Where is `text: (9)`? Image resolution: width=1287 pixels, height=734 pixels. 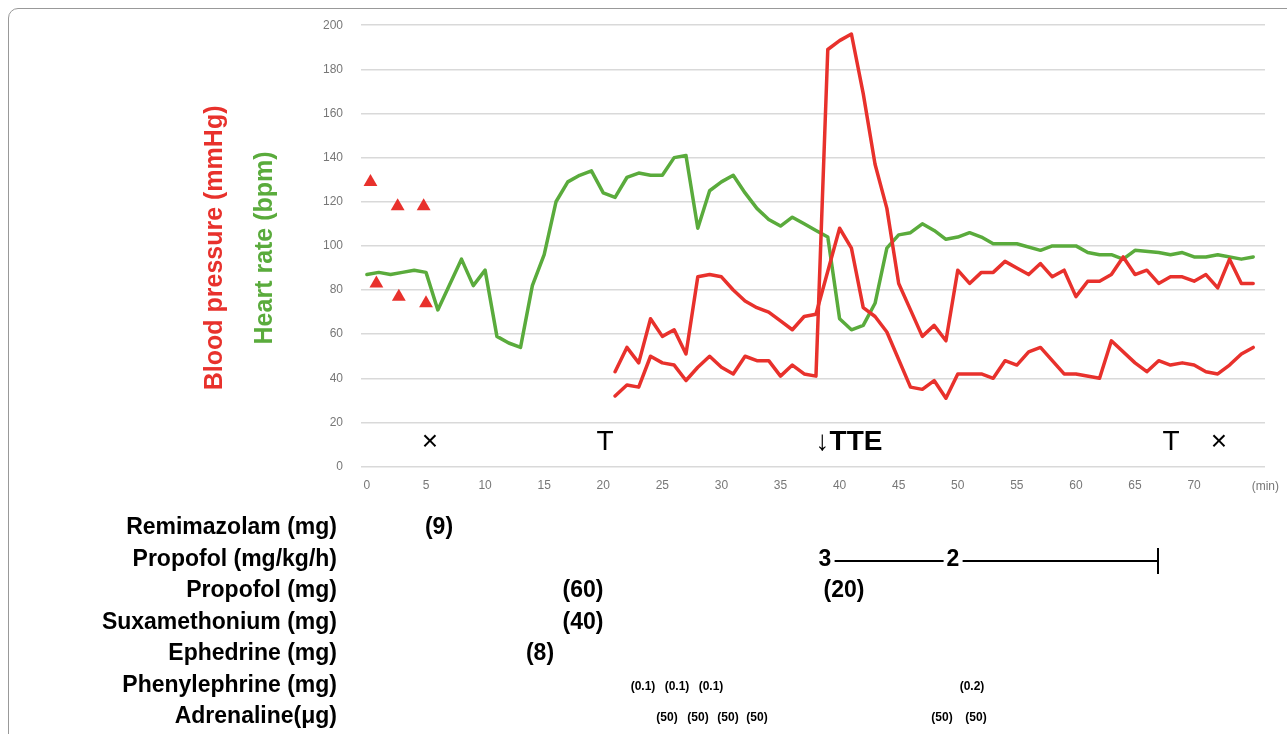 text: (9) is located at coordinates (439, 526).